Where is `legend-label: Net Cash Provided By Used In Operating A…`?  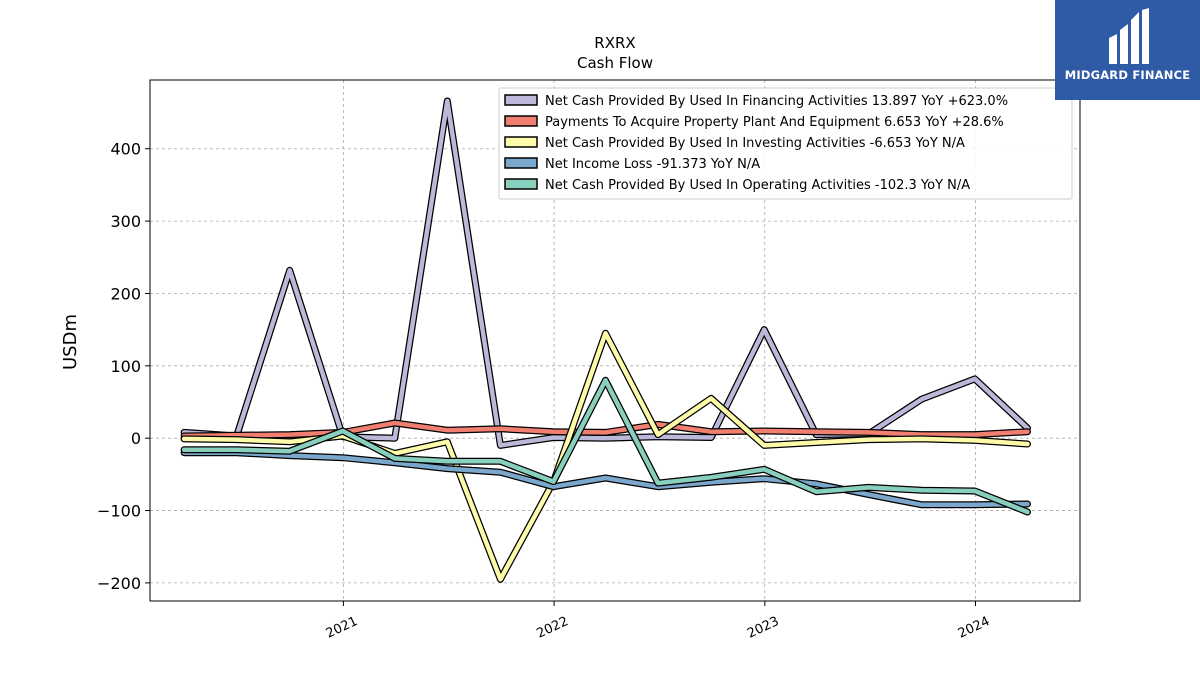
legend-label: Net Cash Provided By Used In Operating A… is located at coordinates (757, 185).